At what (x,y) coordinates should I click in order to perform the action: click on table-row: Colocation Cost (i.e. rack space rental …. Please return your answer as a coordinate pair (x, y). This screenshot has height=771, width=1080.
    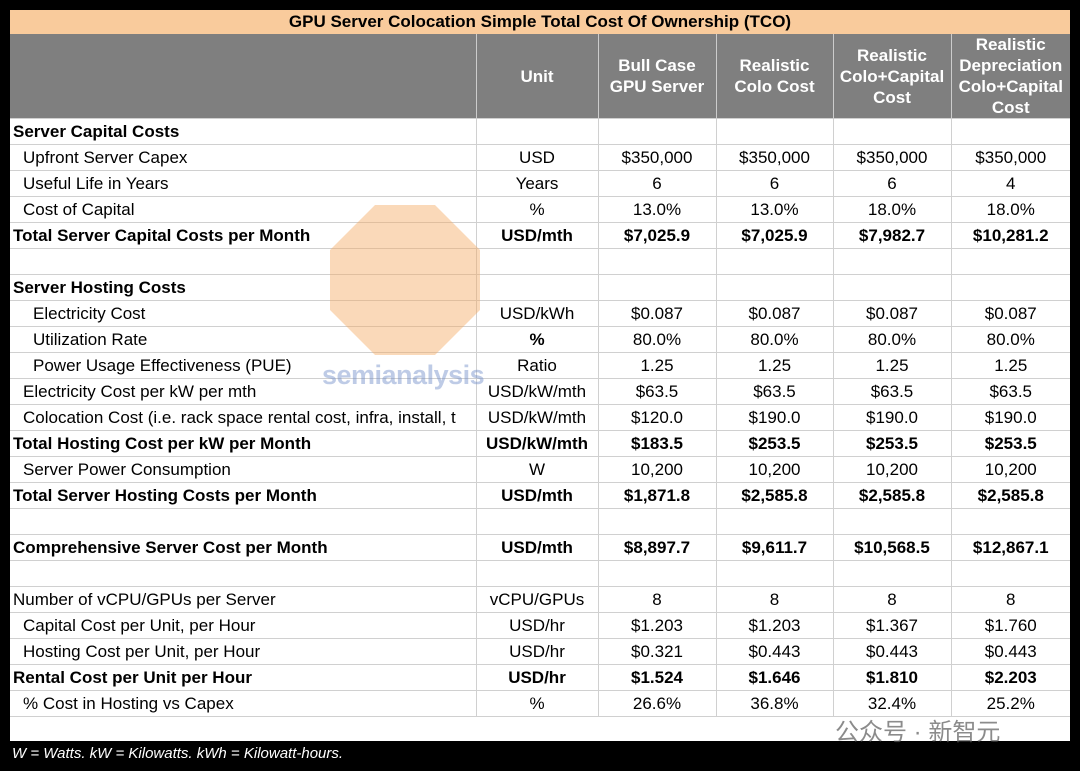
    Looking at the image, I should click on (540, 417).